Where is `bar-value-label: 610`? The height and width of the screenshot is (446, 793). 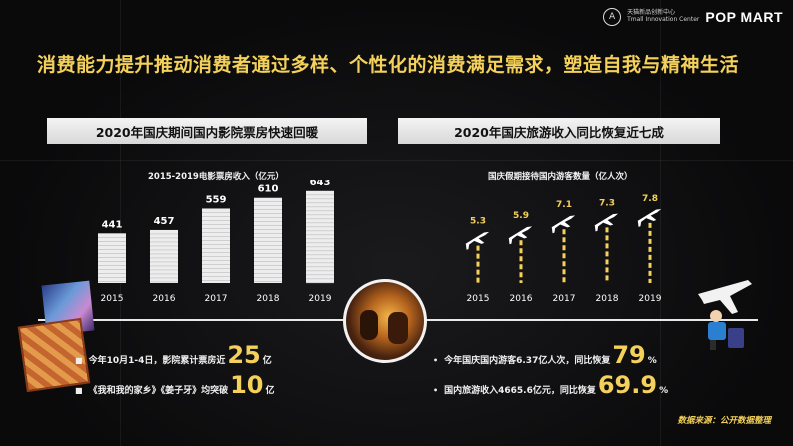
bar-value-label: 610 is located at coordinates (268, 189).